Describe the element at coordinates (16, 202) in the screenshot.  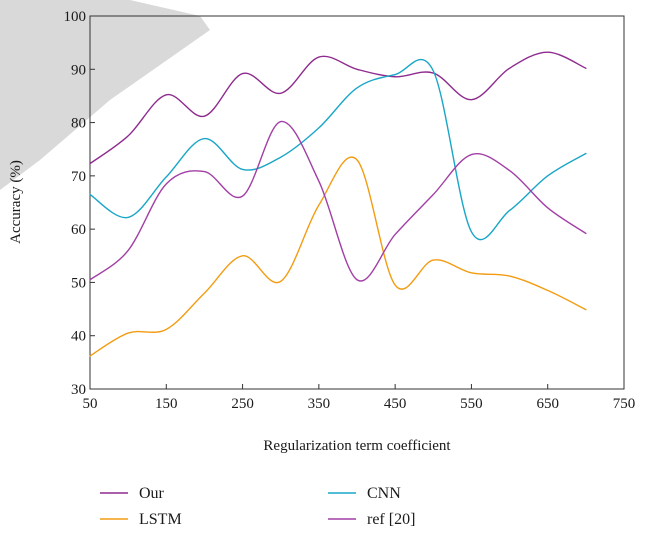
I see `y-axis-label: Accuracy (%)` at that location.